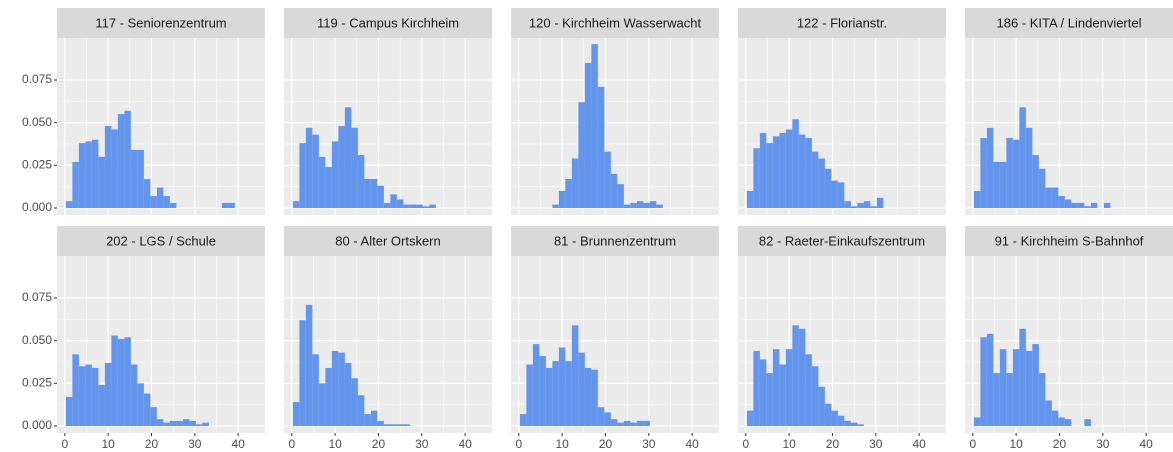 Image resolution: width=1173 pixels, height=452 pixels. I want to click on strip-title: 81 - Brunnenzentrum, so click(615, 240).